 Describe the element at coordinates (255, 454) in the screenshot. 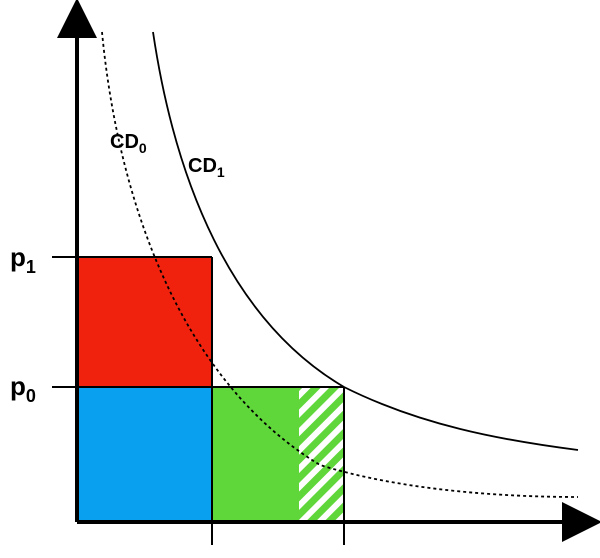

I see `green-area` at that location.